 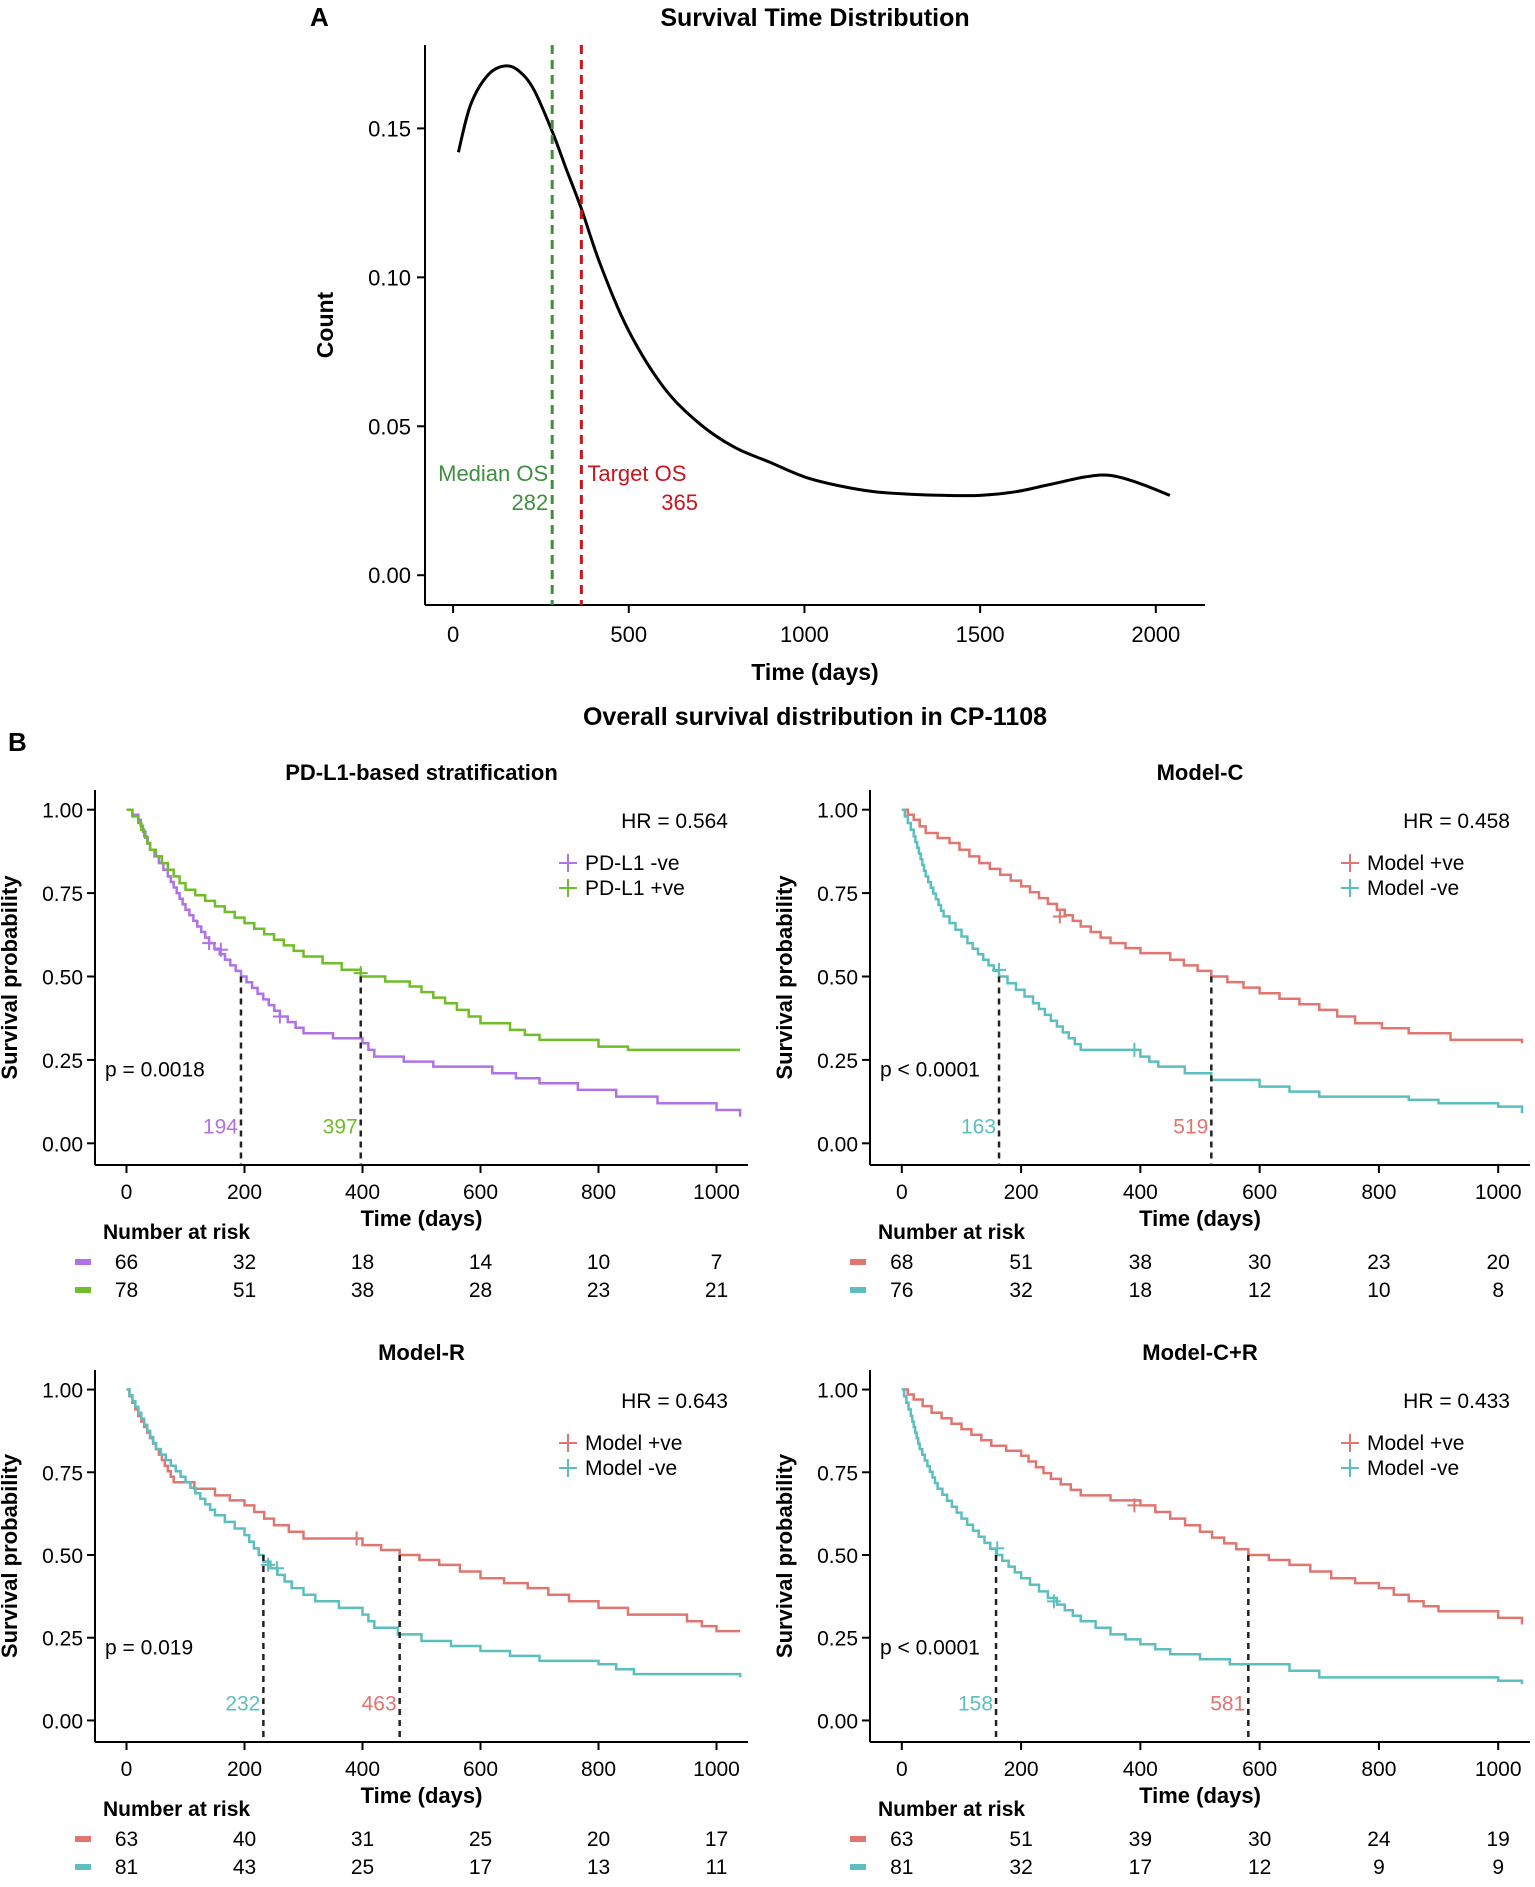 I want to click on p-value: p = 0.0018, so click(x=155, y=1070).